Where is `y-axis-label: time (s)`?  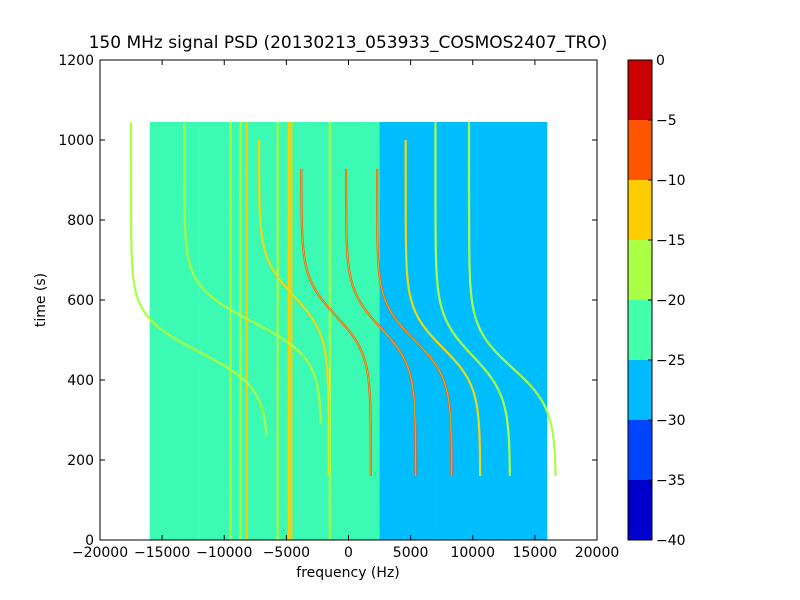 y-axis-label: time (s) is located at coordinates (41, 300).